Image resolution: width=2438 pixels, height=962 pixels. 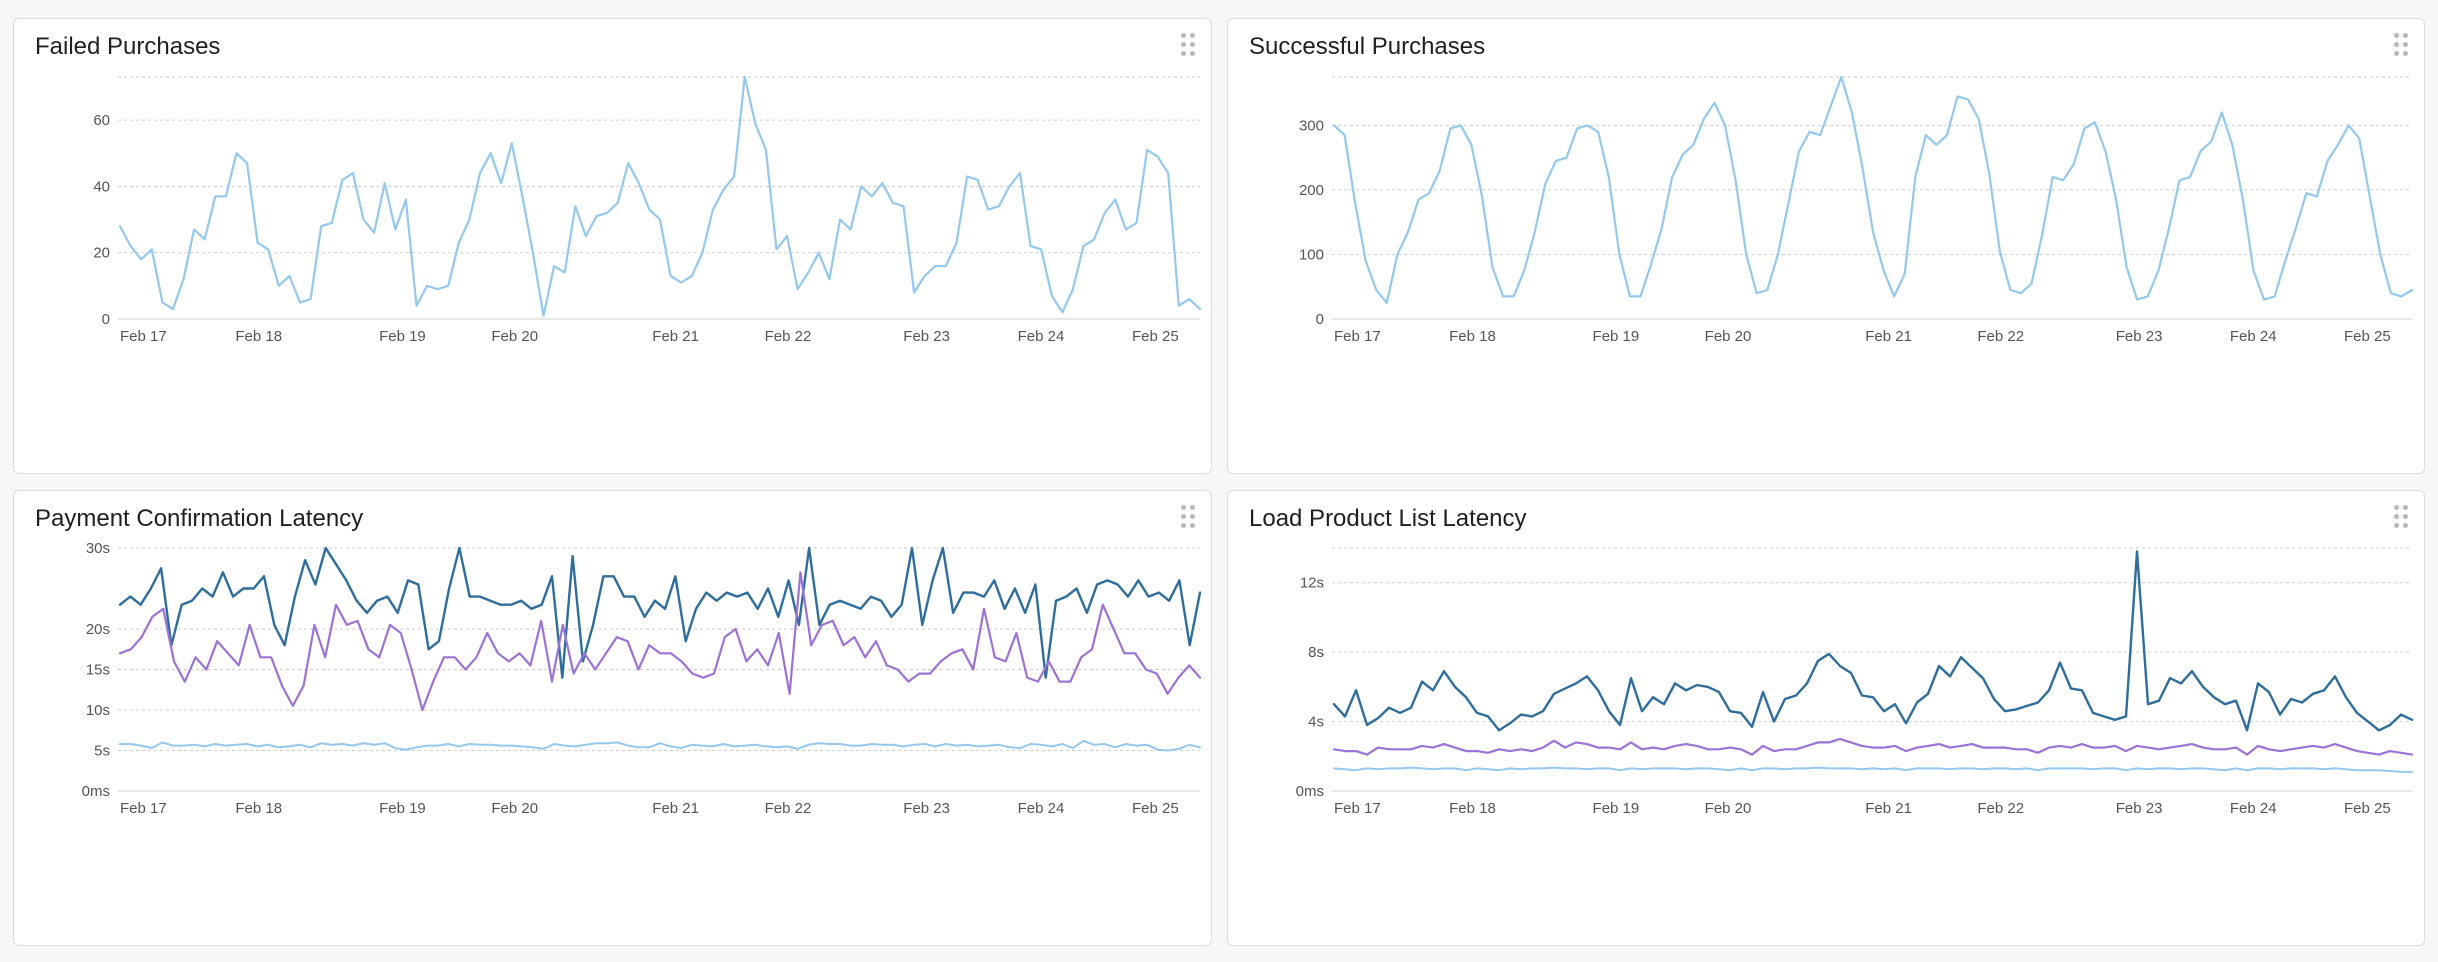 I want to click on panel-title: Successful Purchases, so click(x=1367, y=46).